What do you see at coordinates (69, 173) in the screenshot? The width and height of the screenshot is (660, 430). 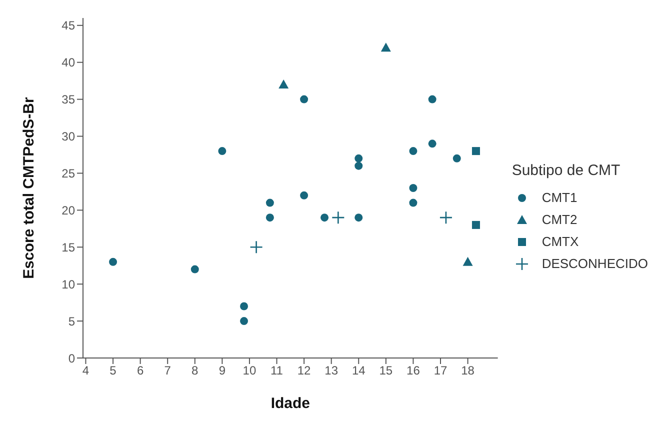 I see `y-tick-label: 25` at bounding box center [69, 173].